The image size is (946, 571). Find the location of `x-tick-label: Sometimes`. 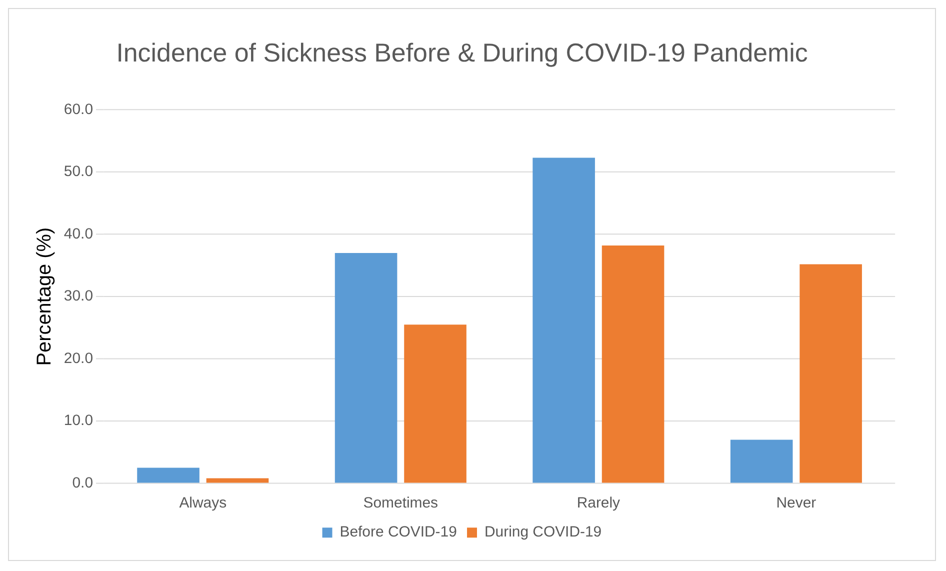

x-tick-label: Sometimes is located at coordinates (400, 503).